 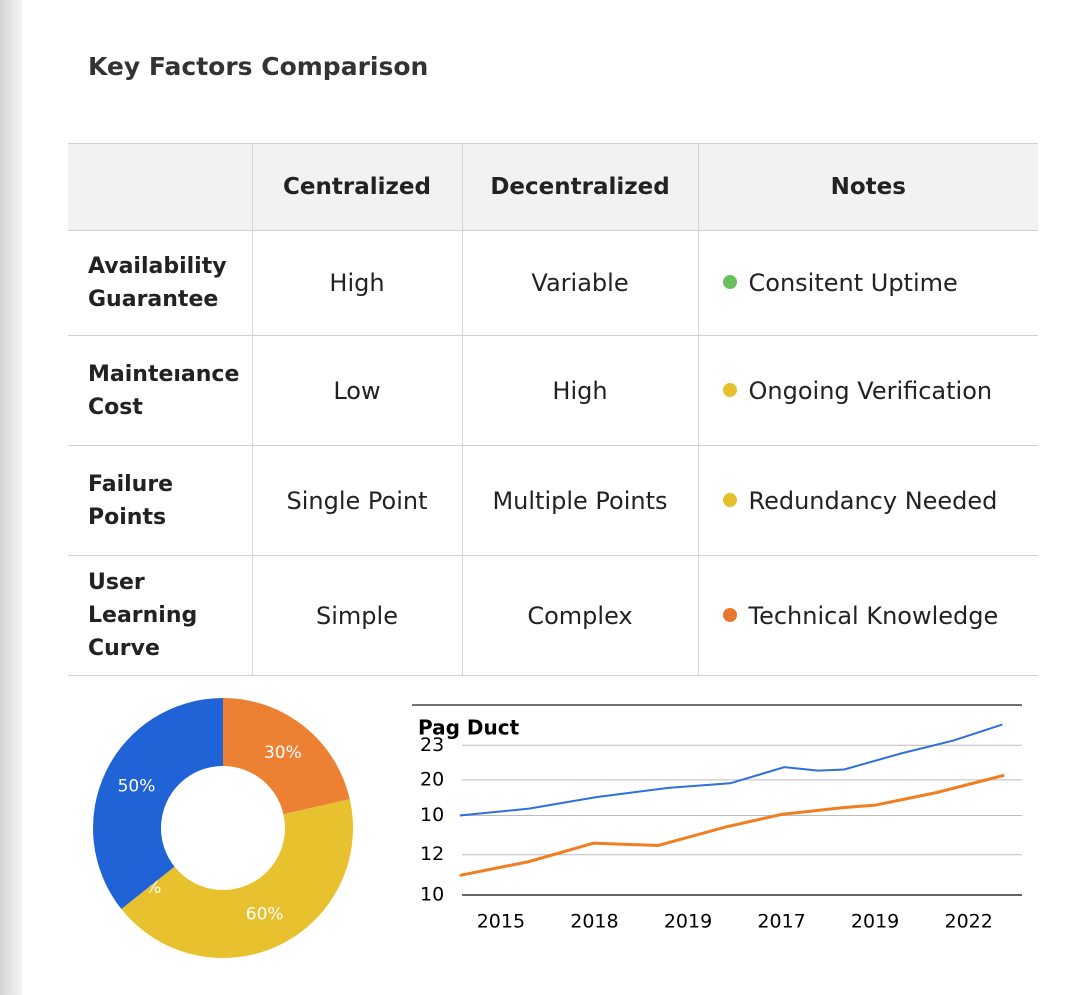 What do you see at coordinates (469, 728) in the screenshot?
I see `chart-title: Pag Duct` at bounding box center [469, 728].